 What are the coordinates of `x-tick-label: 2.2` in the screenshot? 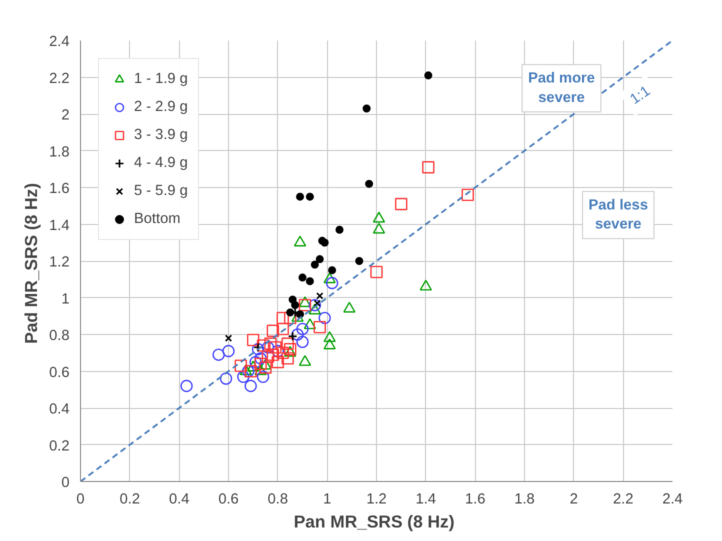 It's located at (623, 500).